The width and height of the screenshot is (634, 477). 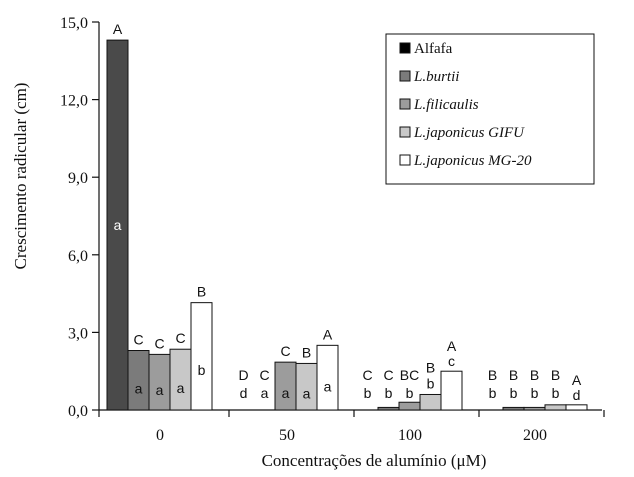 I want to click on y-tick-label: 12,0, so click(x=74, y=101).